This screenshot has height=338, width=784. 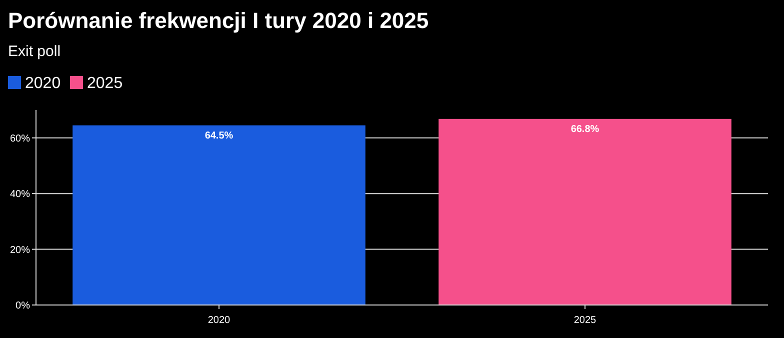 What do you see at coordinates (23, 306) in the screenshot?
I see `y-tick-label: 0%` at bounding box center [23, 306].